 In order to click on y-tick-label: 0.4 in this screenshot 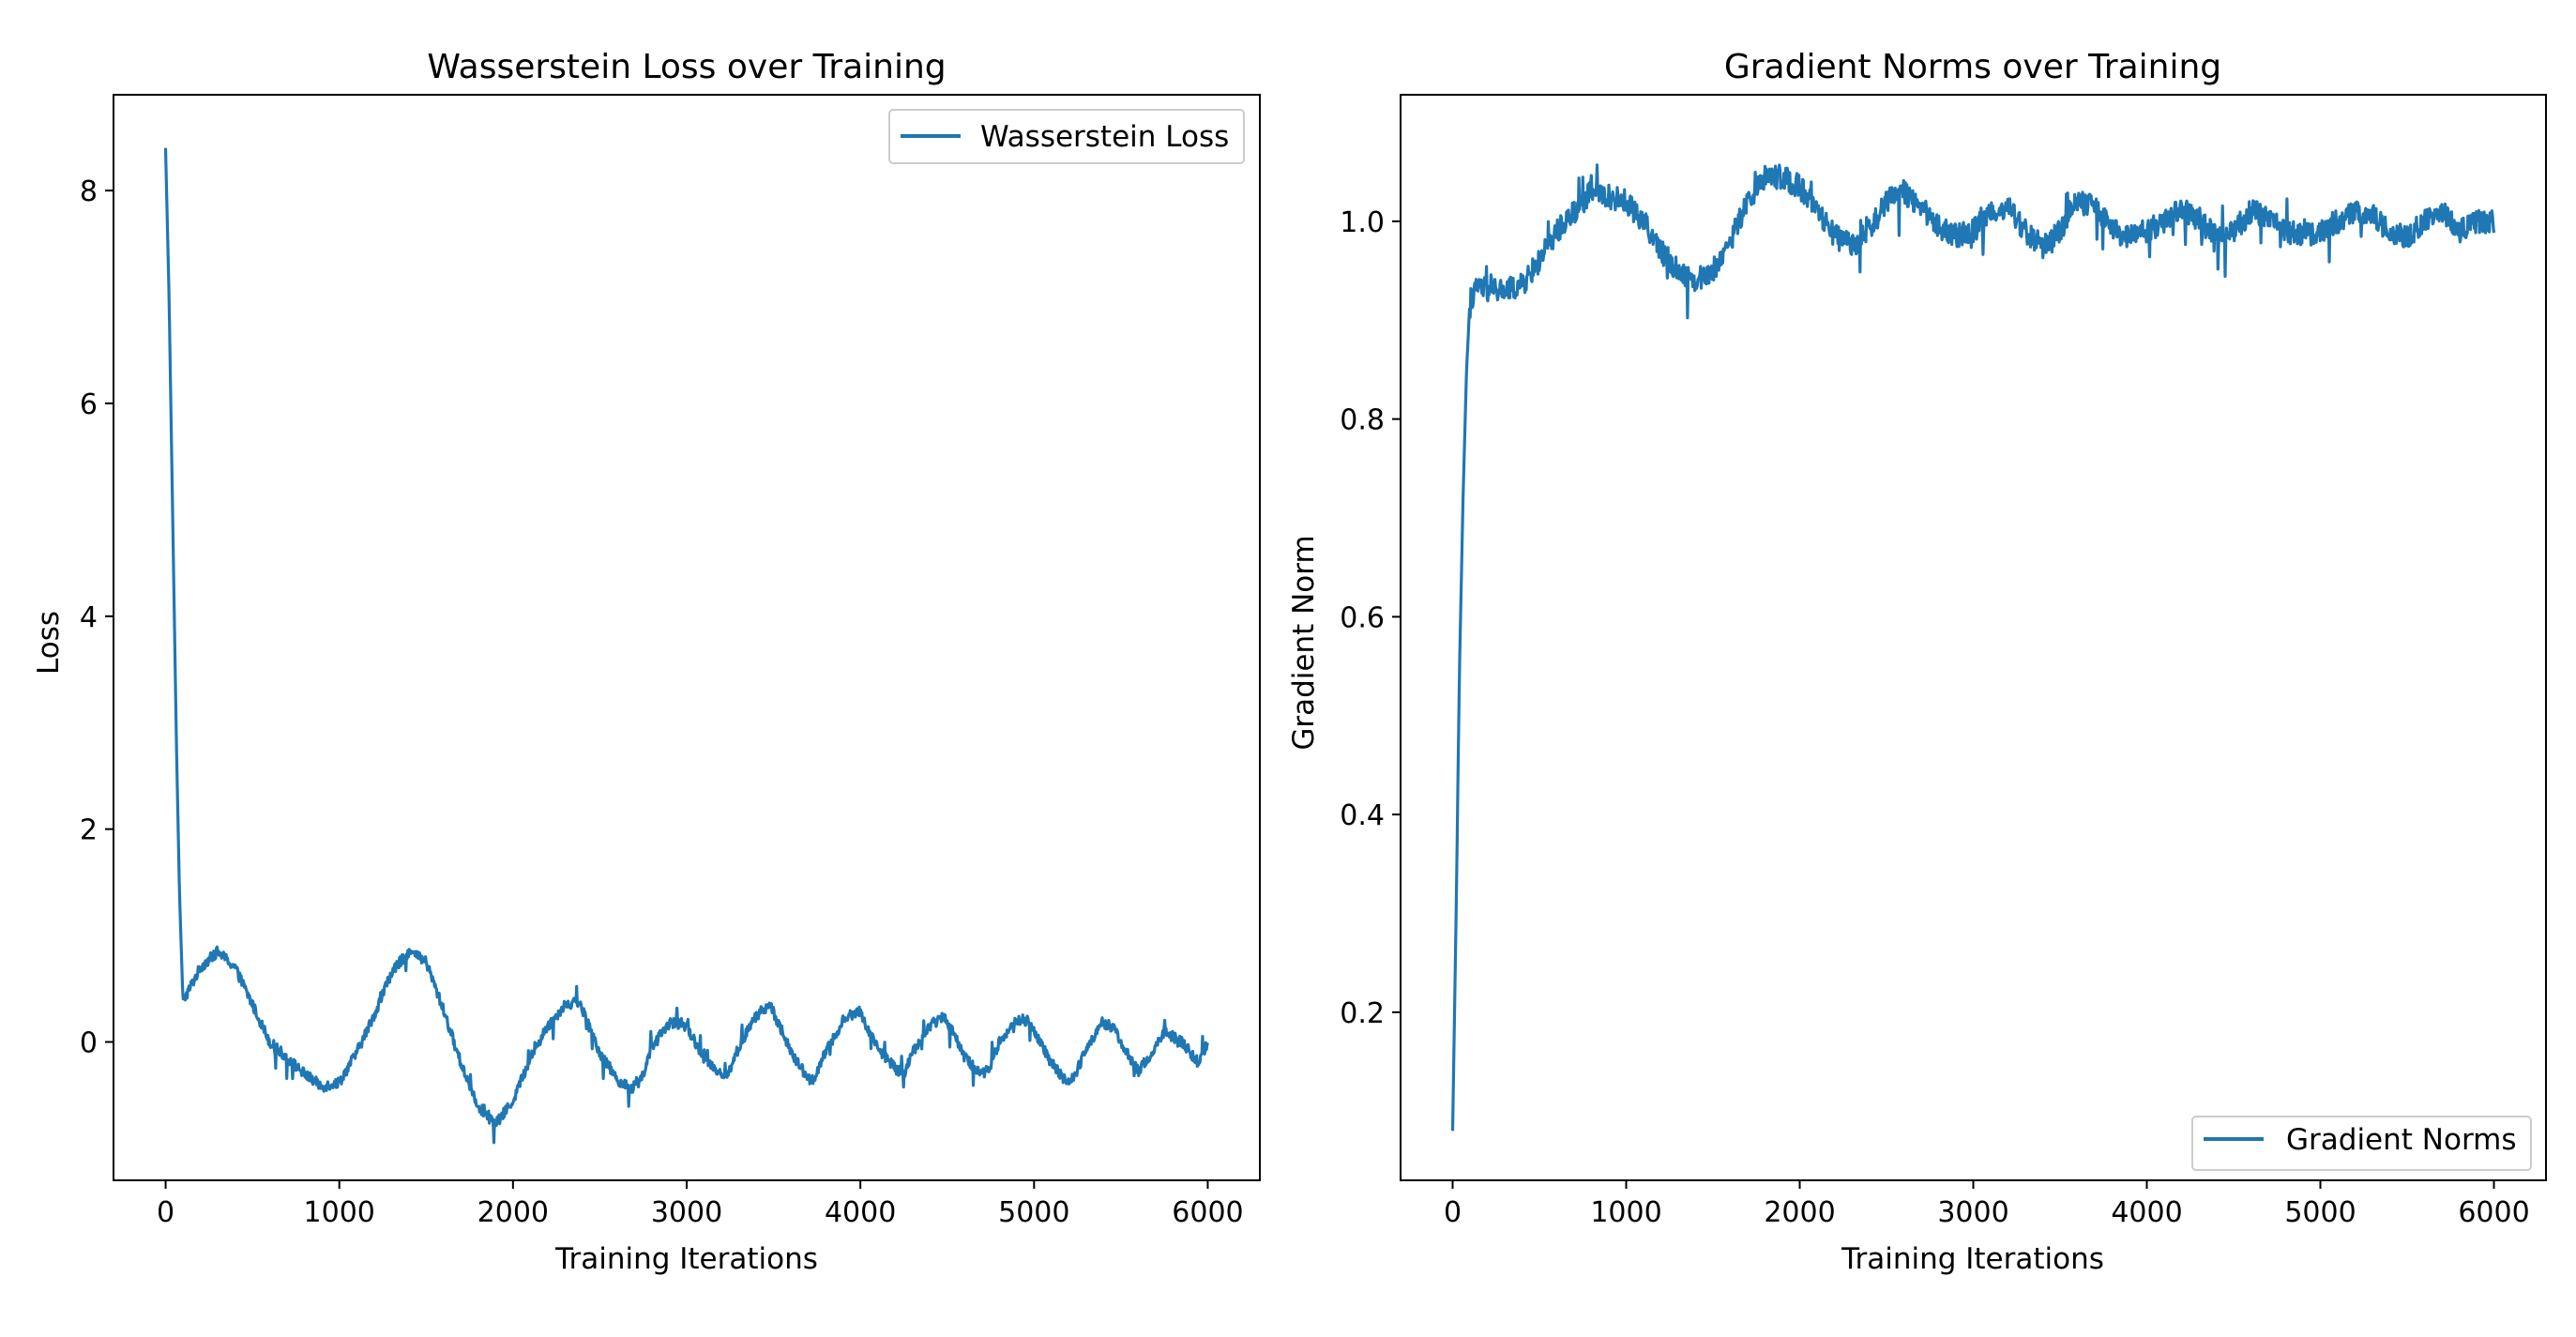, I will do `click(1363, 815)`.